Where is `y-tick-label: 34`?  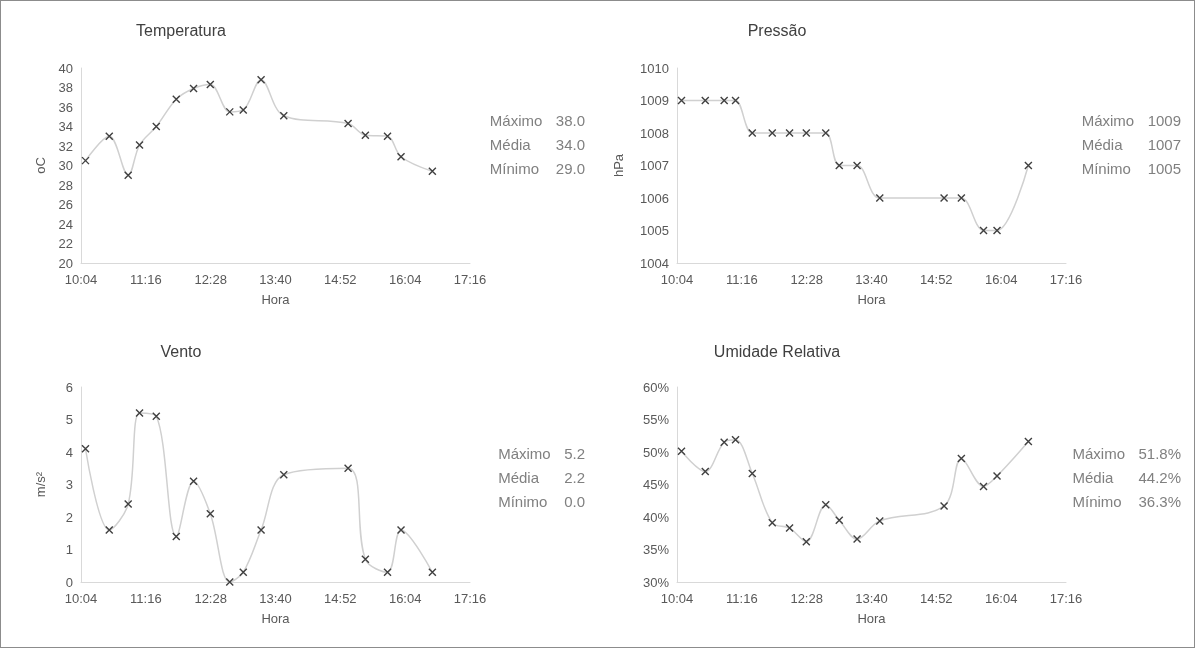 y-tick-label: 34 is located at coordinates (65, 126).